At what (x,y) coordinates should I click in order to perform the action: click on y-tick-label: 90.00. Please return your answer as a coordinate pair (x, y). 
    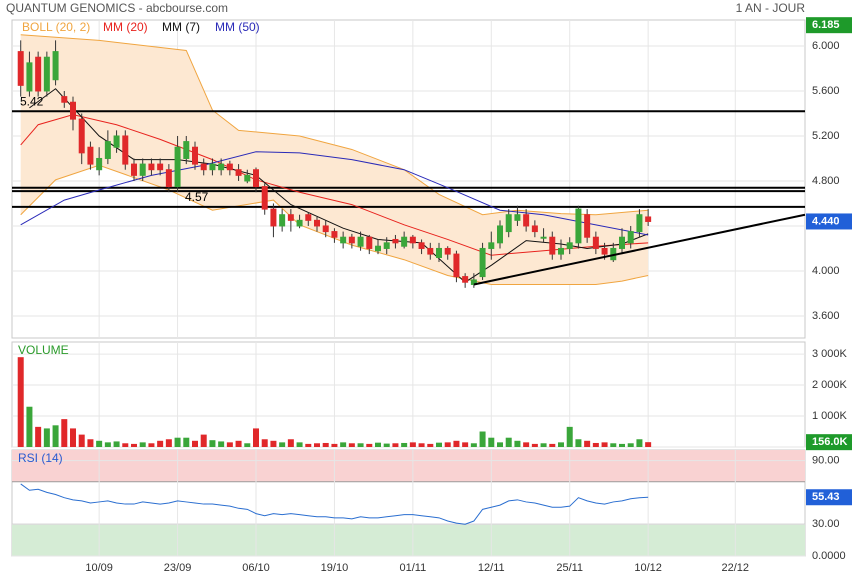
    Looking at the image, I should click on (826, 461).